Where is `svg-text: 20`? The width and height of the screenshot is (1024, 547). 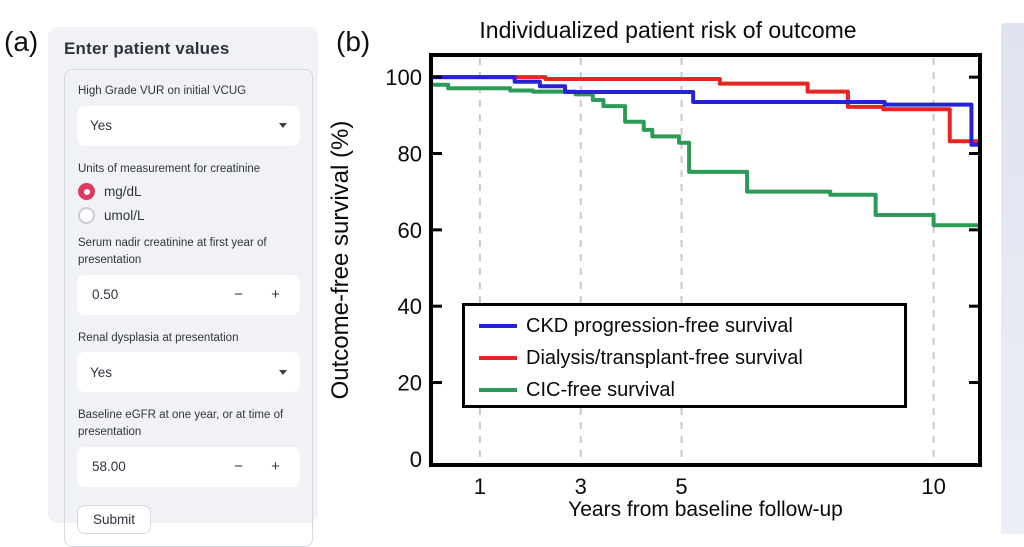
svg-text: 20 is located at coordinates (410, 383).